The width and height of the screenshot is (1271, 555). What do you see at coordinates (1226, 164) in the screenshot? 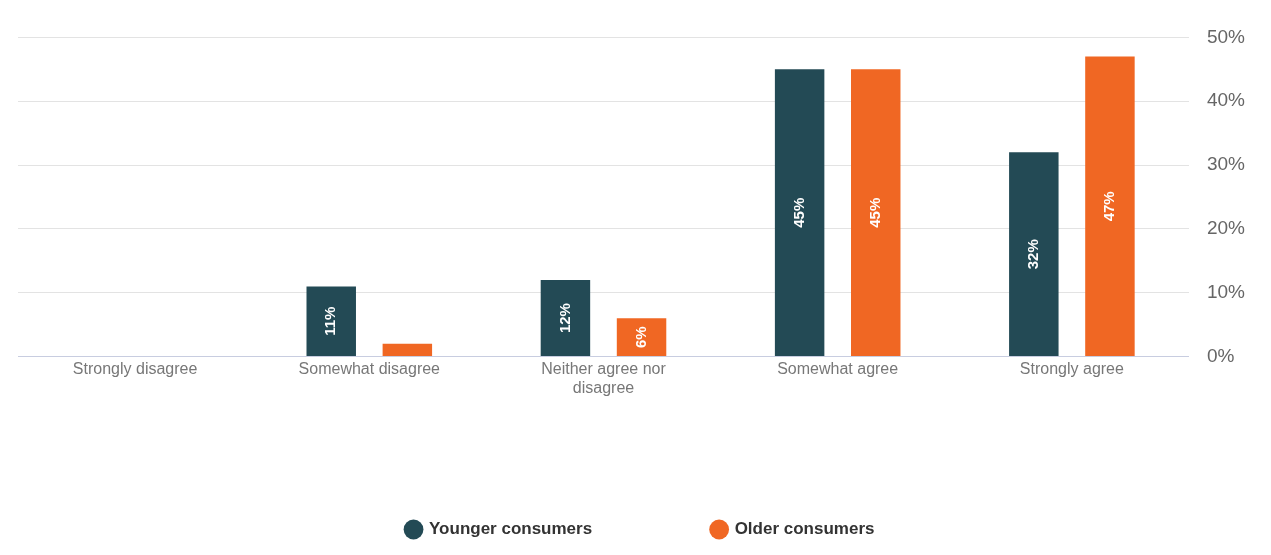
I see `y-tick-label: 30%` at bounding box center [1226, 164].